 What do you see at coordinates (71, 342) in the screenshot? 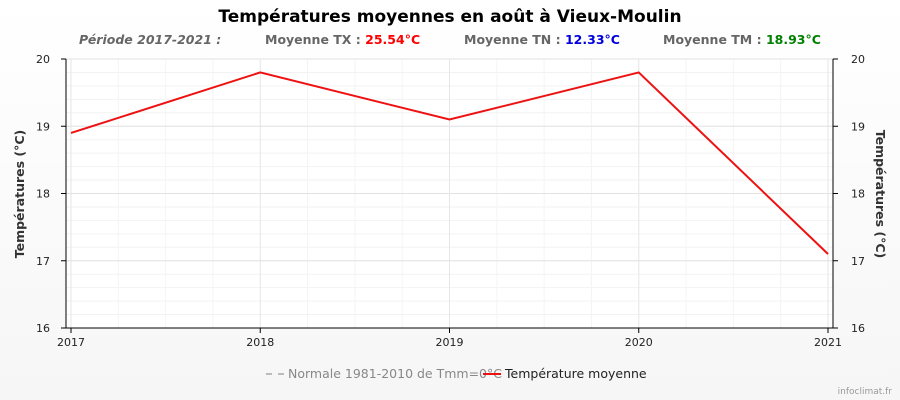
I see `x-tick-label: 2017` at bounding box center [71, 342].